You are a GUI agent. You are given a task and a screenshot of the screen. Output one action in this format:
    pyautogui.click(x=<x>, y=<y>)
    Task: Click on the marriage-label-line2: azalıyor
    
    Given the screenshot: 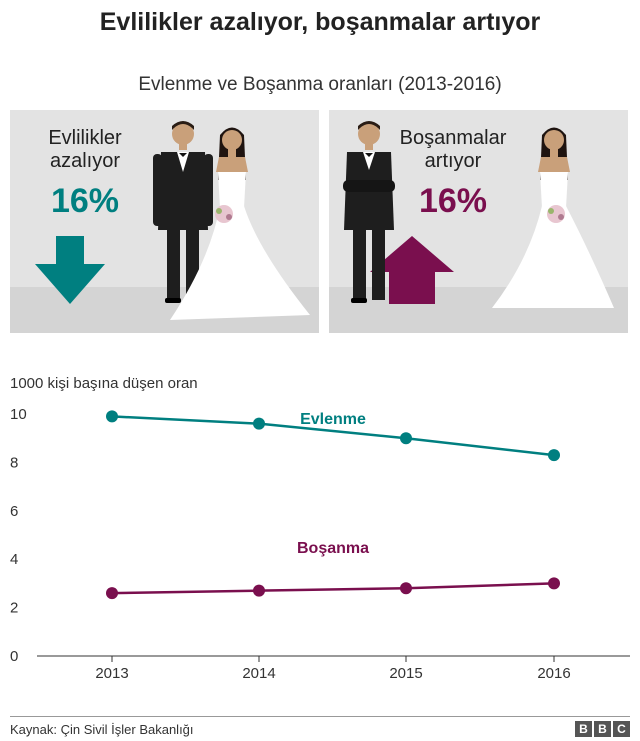 What is the action you would take?
    pyautogui.click(x=85, y=161)
    